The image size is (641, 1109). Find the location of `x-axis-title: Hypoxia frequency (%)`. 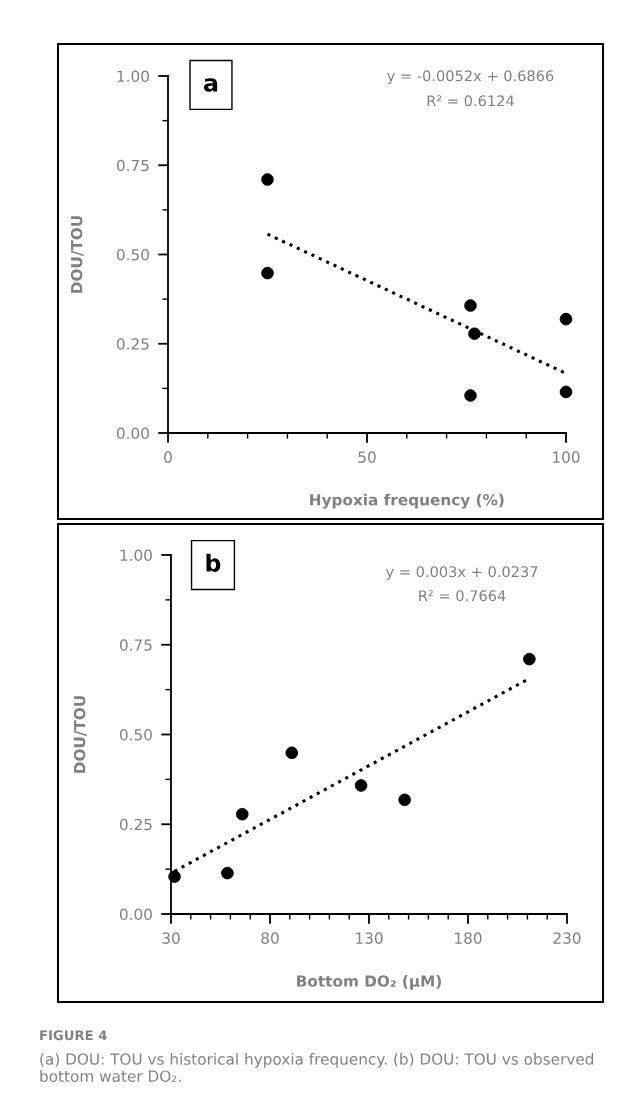

x-axis-title: Hypoxia frequency (%) is located at coordinates (407, 501).